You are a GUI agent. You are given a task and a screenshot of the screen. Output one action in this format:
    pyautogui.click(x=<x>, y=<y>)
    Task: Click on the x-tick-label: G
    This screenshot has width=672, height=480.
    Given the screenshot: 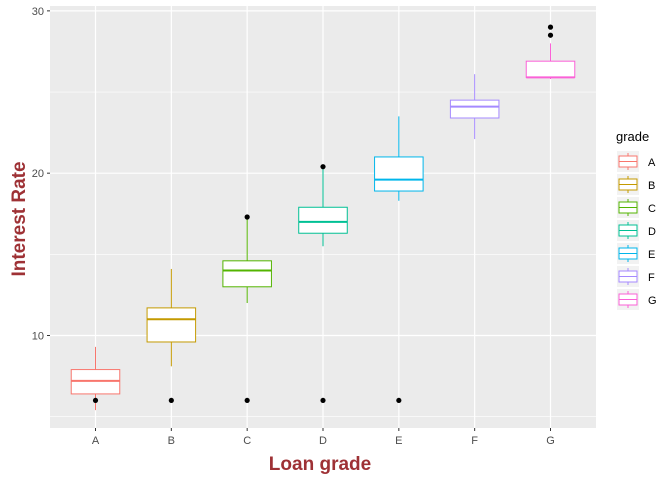 What is the action you would take?
    pyautogui.click(x=550, y=441)
    